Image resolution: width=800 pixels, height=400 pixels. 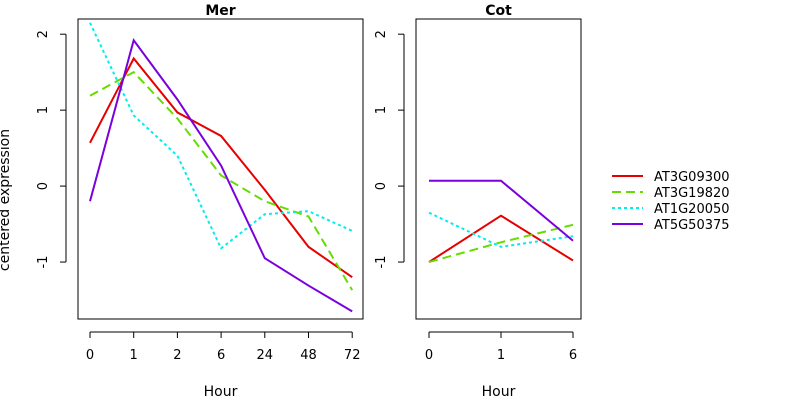 What do you see at coordinates (220, 11) in the screenshot?
I see `panel-title: Mer` at bounding box center [220, 11].